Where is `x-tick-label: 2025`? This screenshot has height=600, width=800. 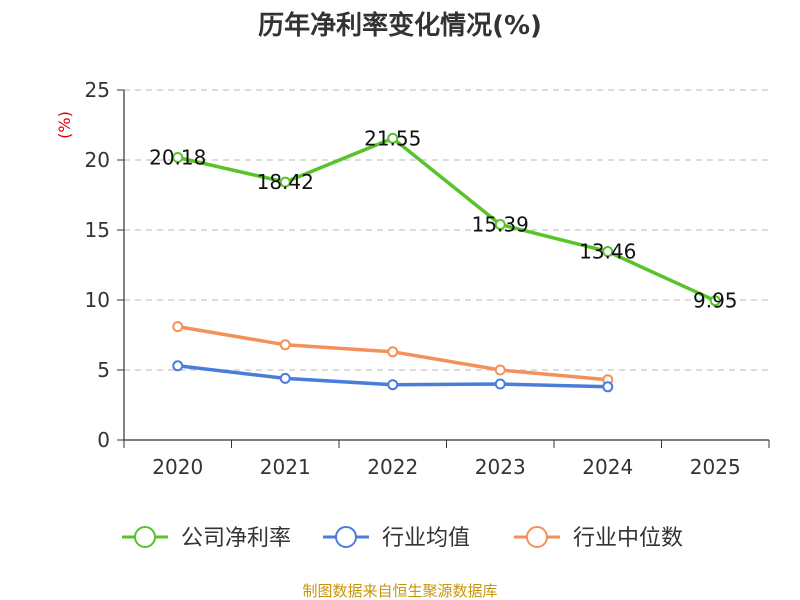 x-tick-label: 2025 is located at coordinates (715, 467).